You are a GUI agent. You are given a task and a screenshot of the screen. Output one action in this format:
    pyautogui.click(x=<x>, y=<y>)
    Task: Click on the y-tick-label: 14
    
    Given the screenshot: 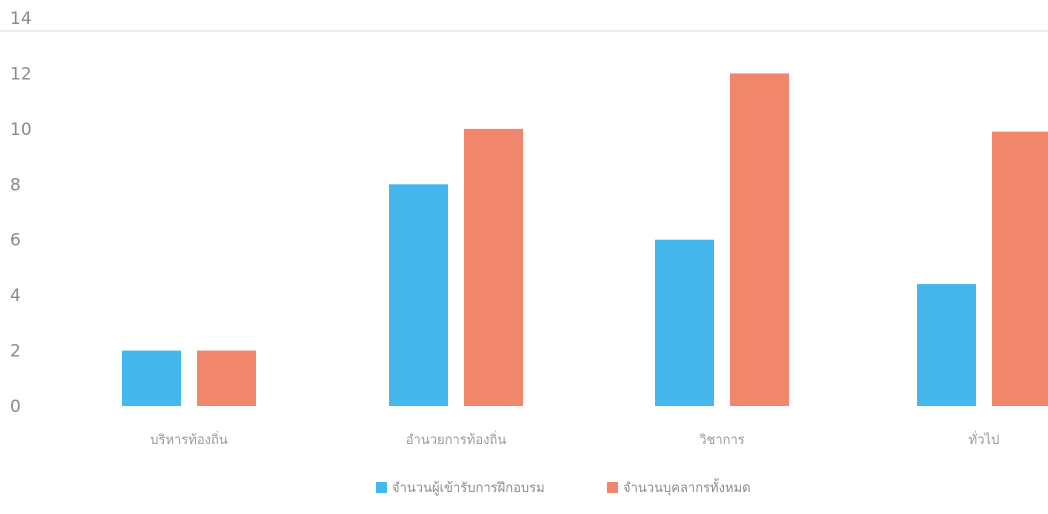 What is the action you would take?
    pyautogui.click(x=21, y=19)
    